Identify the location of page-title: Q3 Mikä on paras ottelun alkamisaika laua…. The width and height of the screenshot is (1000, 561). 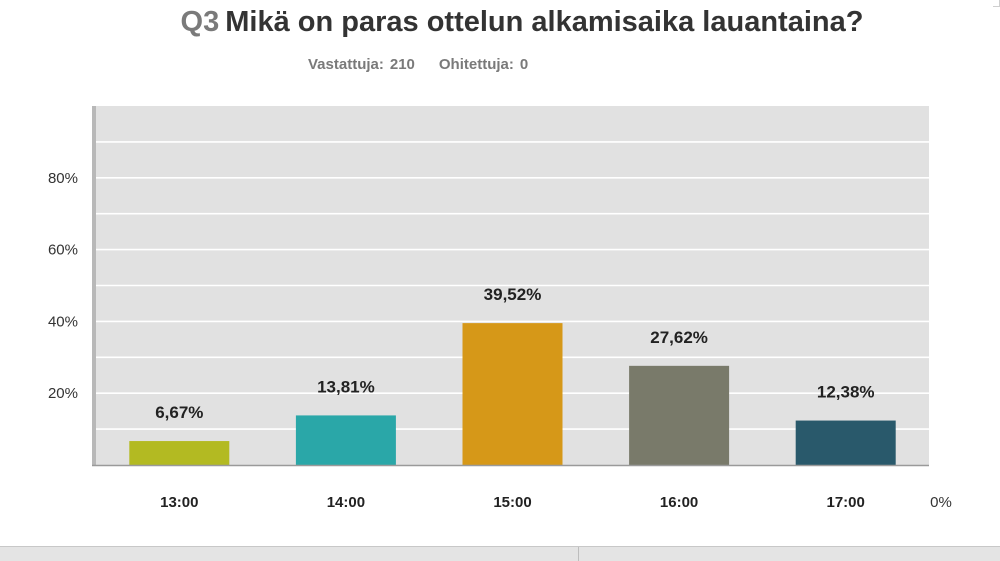
(500, 22).